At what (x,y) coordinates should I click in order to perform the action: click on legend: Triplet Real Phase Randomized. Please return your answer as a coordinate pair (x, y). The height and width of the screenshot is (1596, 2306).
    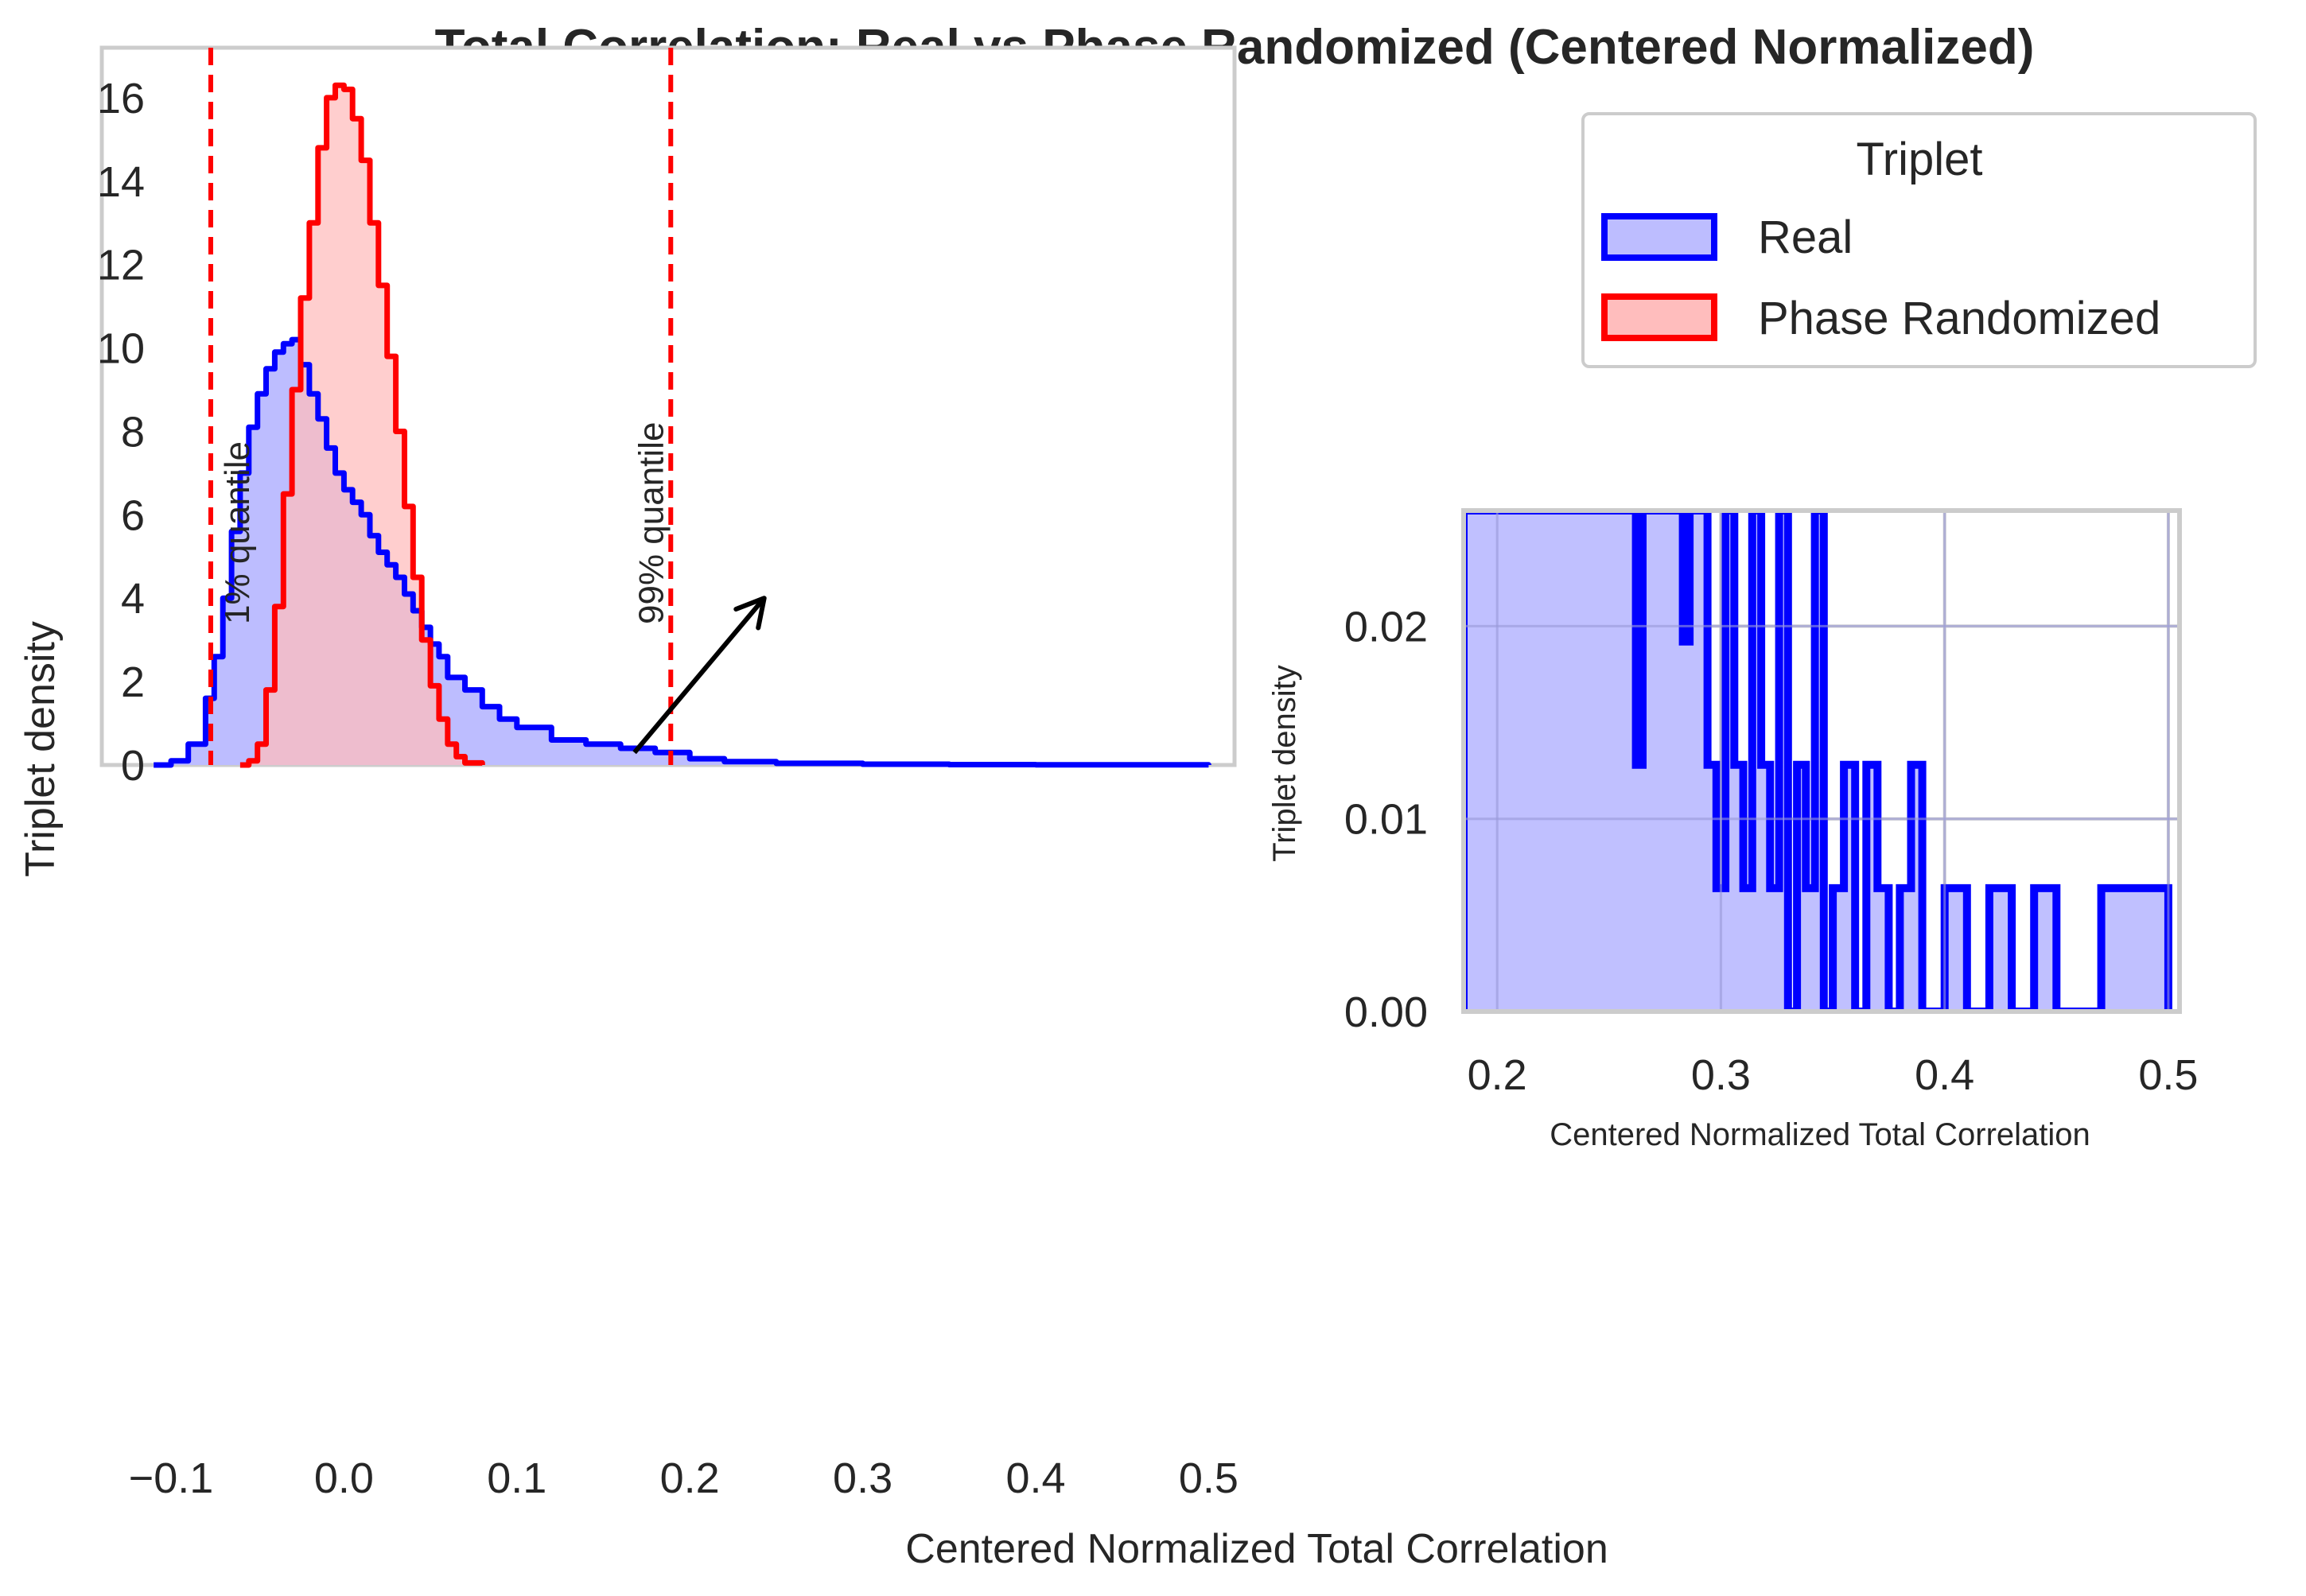
    Looking at the image, I should click on (1919, 240).